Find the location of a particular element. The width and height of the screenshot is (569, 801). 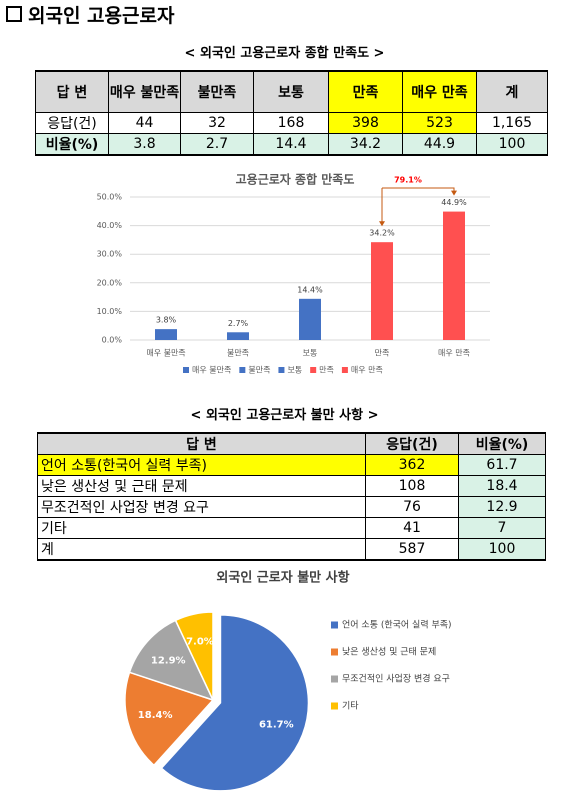

table-cell: 2.7 is located at coordinates (217, 144).